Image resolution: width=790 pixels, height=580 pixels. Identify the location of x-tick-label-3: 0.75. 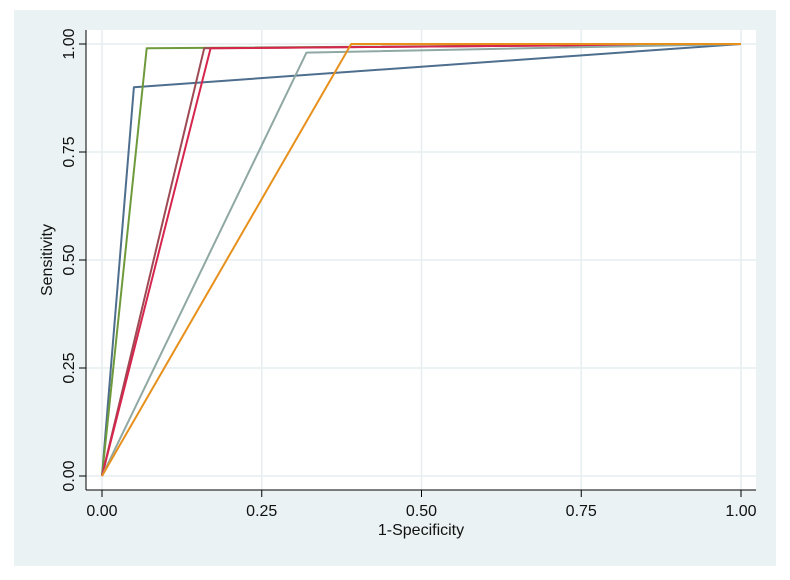
(581, 511).